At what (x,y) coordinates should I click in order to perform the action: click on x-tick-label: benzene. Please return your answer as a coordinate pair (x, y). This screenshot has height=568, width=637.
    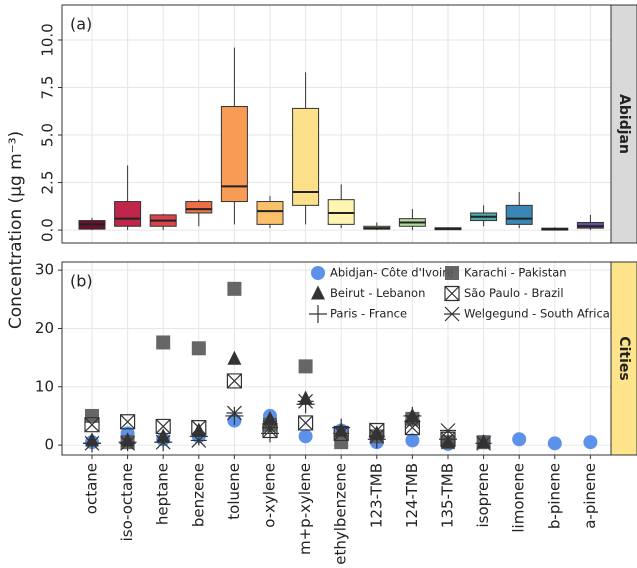
    Looking at the image, I should click on (198, 495).